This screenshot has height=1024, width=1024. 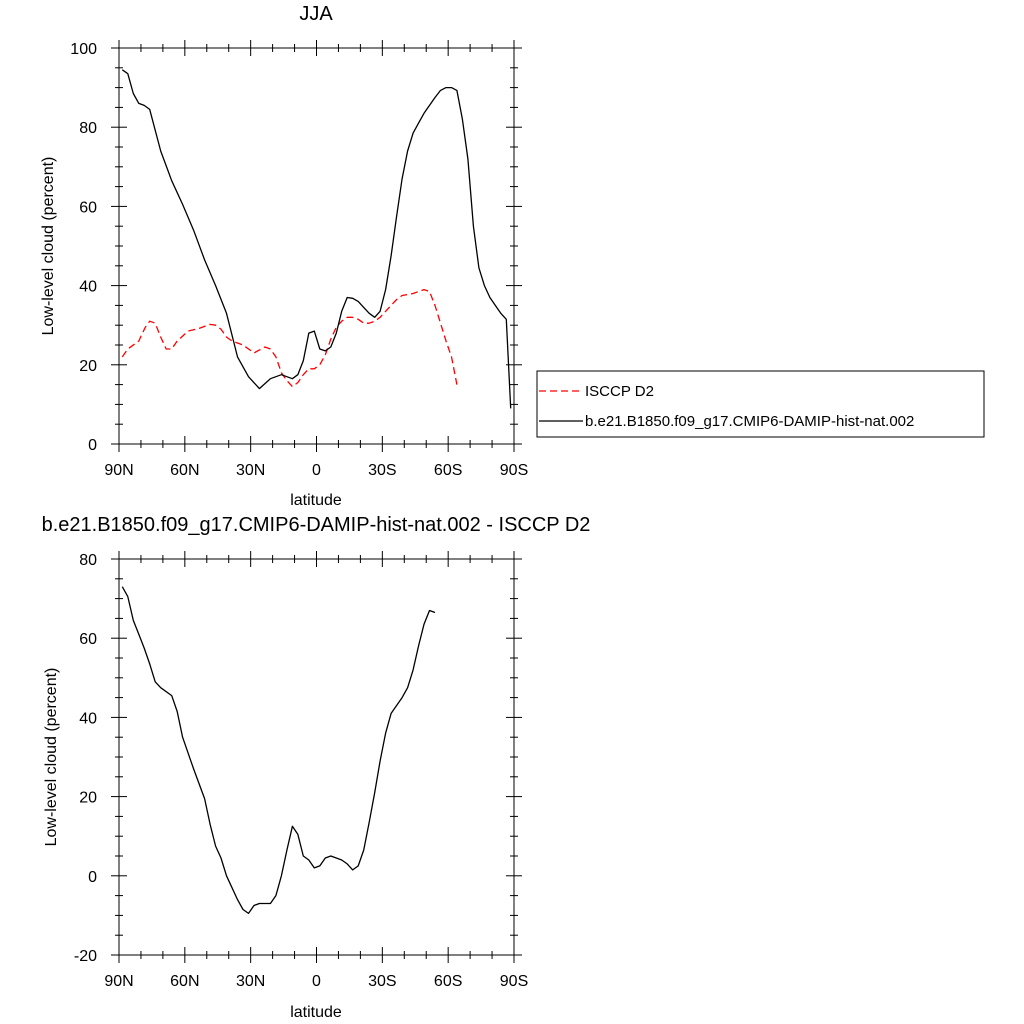 What do you see at coordinates (51, 757) in the screenshot?
I see `bottom-y-axis-title: Low-level cloud (percent)` at bounding box center [51, 757].